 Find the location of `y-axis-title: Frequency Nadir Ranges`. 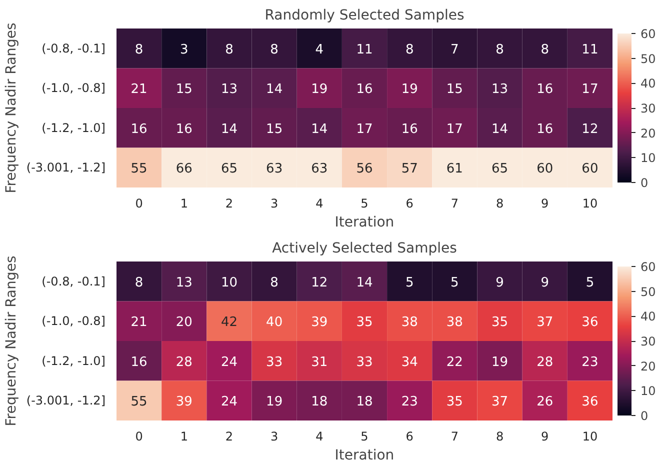

y-axis-title: Frequency Nadir Ranges is located at coordinates (11, 341).